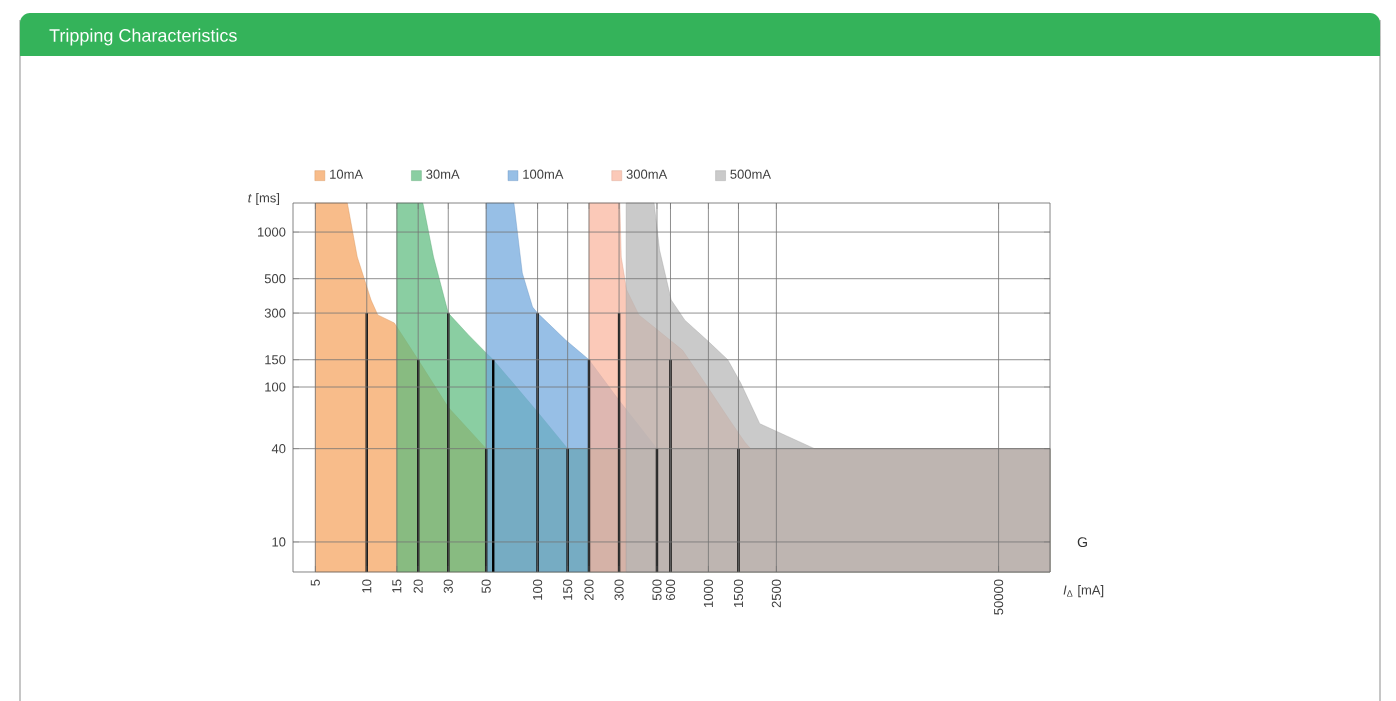 Image resolution: width=1396 pixels, height=701 pixels. What do you see at coordinates (275, 279) in the screenshot?
I see `y-tick-label: 500` at bounding box center [275, 279].